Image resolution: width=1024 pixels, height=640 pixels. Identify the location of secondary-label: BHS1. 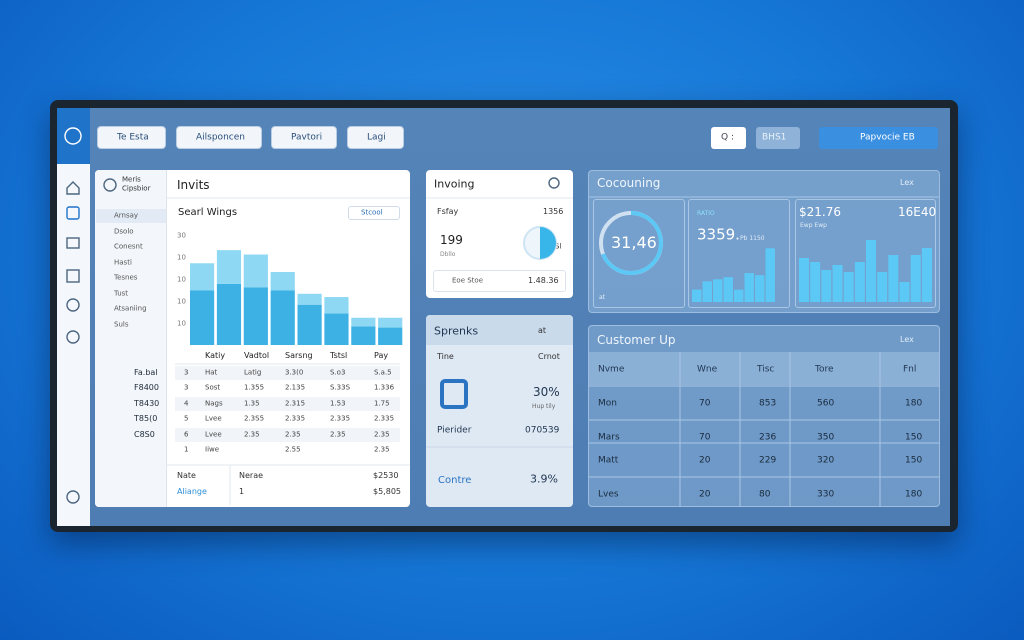
(774, 137).